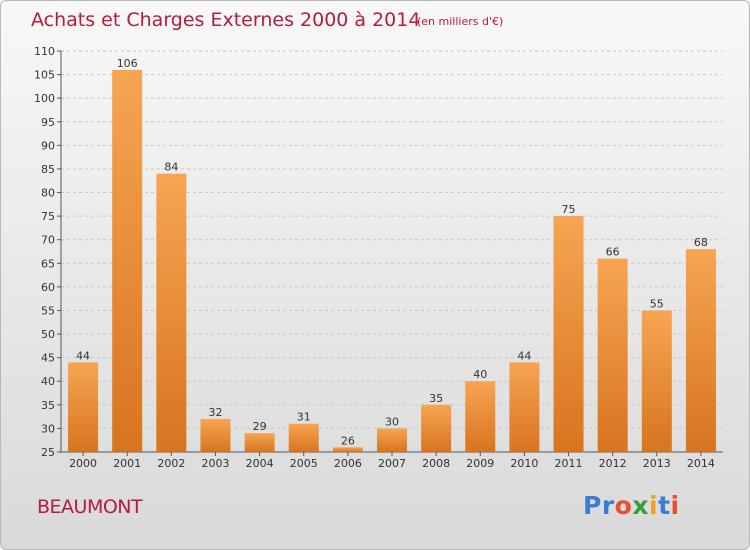 The height and width of the screenshot is (550, 750). What do you see at coordinates (592, 505) in the screenshot?
I see `logo-letter: P` at bounding box center [592, 505].